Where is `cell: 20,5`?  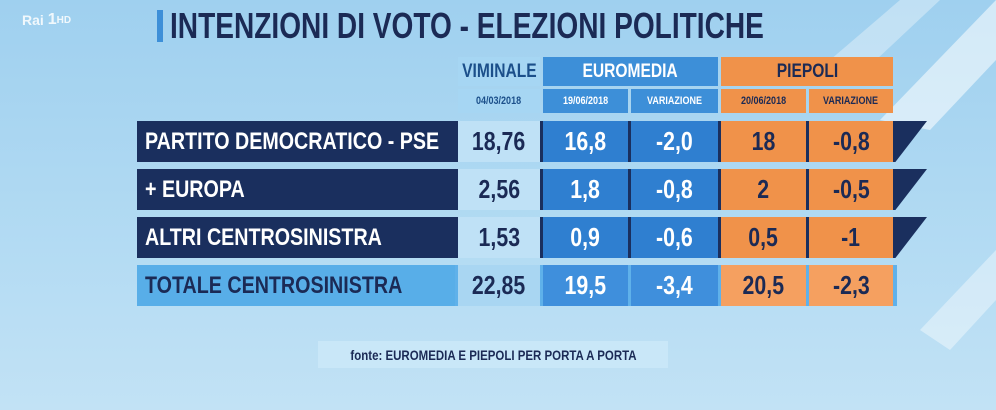 cell: 20,5 is located at coordinates (763, 285).